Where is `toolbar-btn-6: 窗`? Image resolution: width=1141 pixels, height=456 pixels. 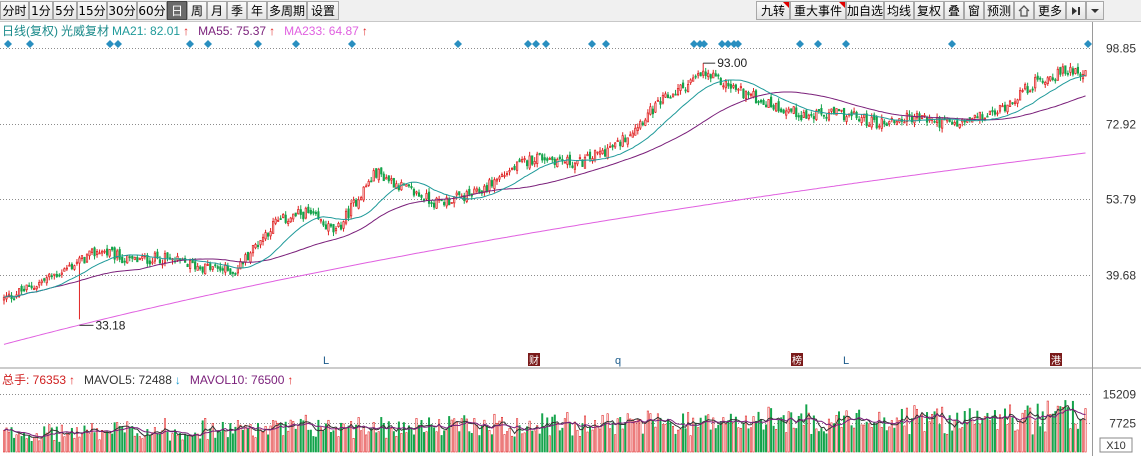 toolbar-btn-6: 窗 is located at coordinates (974, 10).